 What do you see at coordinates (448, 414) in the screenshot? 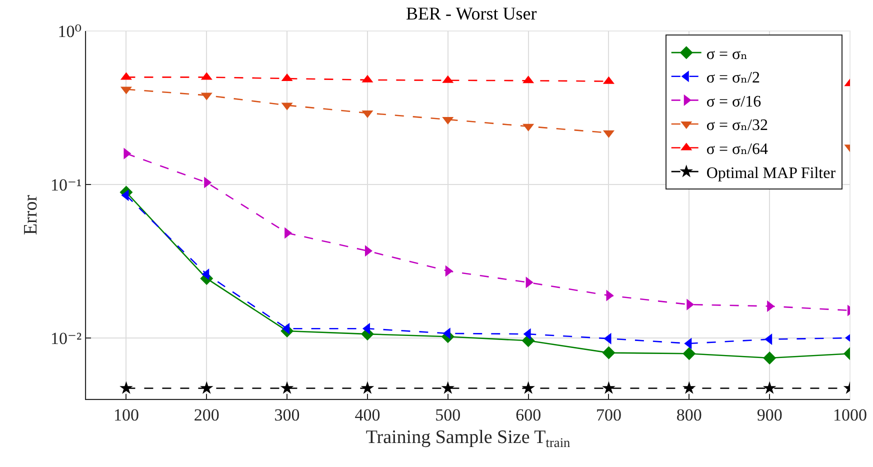
I see `x-tick-label: 500` at bounding box center [448, 414].